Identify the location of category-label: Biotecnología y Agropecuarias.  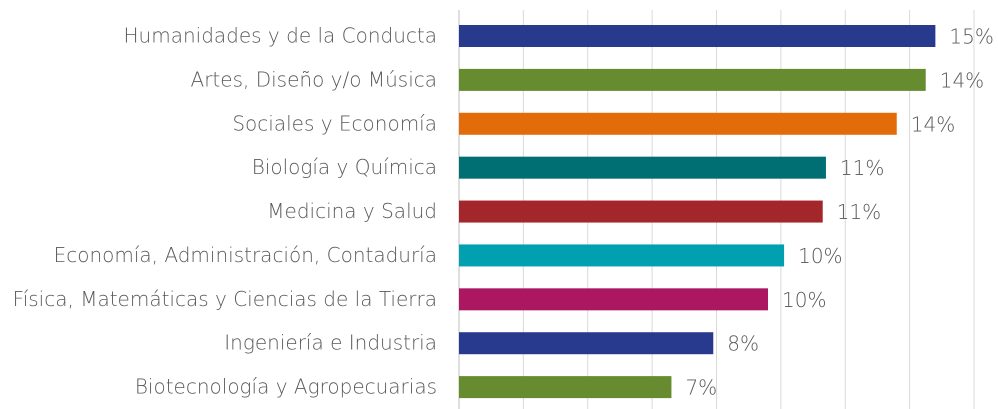
(286, 387).